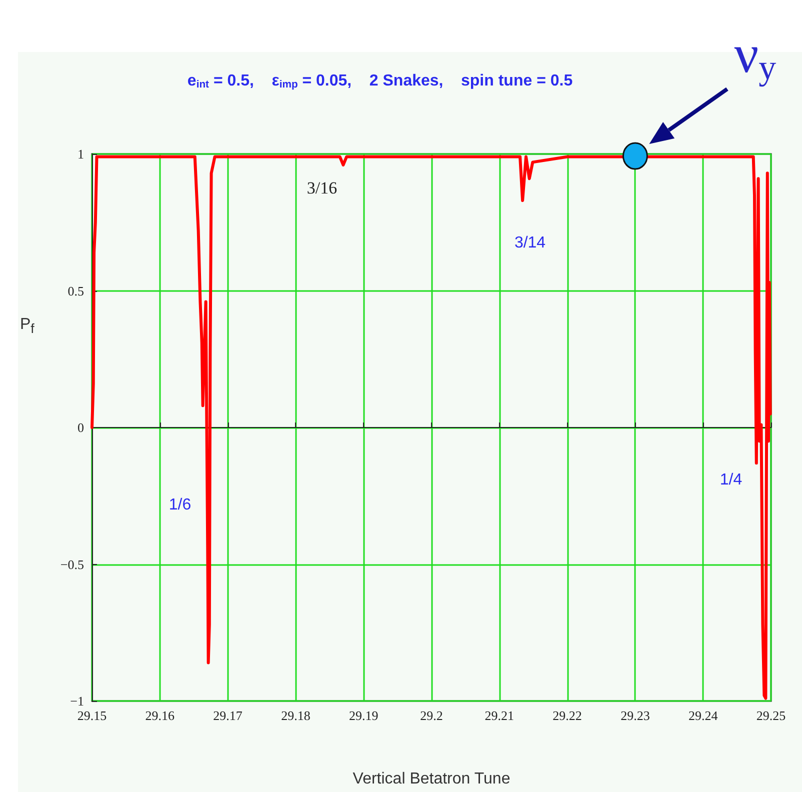 The width and height of the screenshot is (802, 792). Describe the element at coordinates (499, 715) in the screenshot. I see `x-tick-label: 29.21` at that location.